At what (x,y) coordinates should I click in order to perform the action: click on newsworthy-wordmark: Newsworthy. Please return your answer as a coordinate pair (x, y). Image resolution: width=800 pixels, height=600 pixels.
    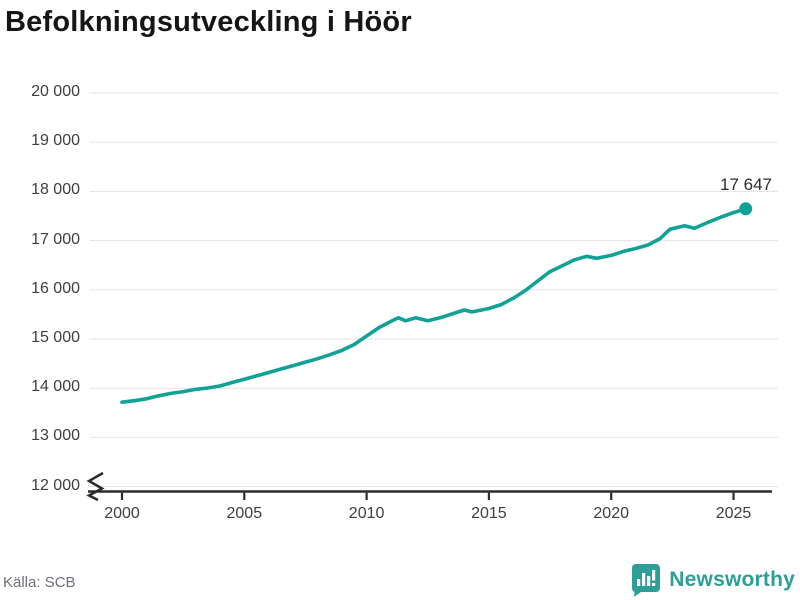
    Looking at the image, I should click on (732, 579).